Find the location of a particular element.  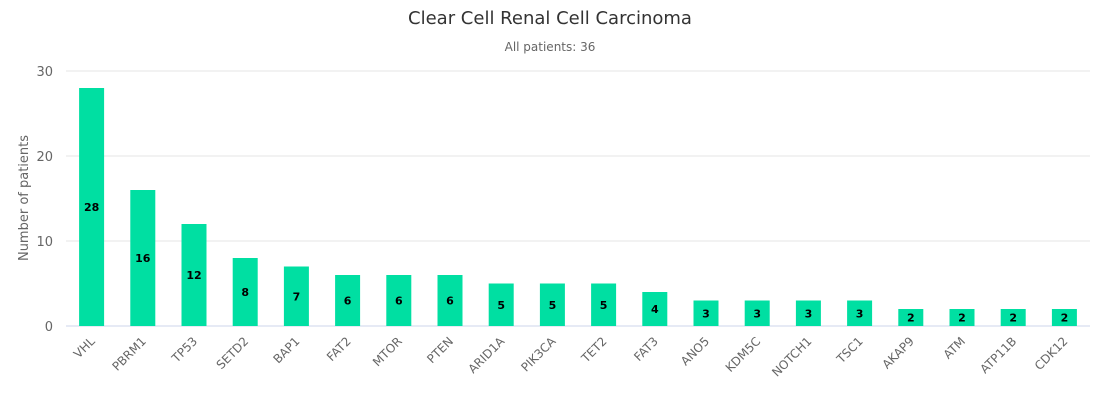

data-label: 28 is located at coordinates (91, 207).